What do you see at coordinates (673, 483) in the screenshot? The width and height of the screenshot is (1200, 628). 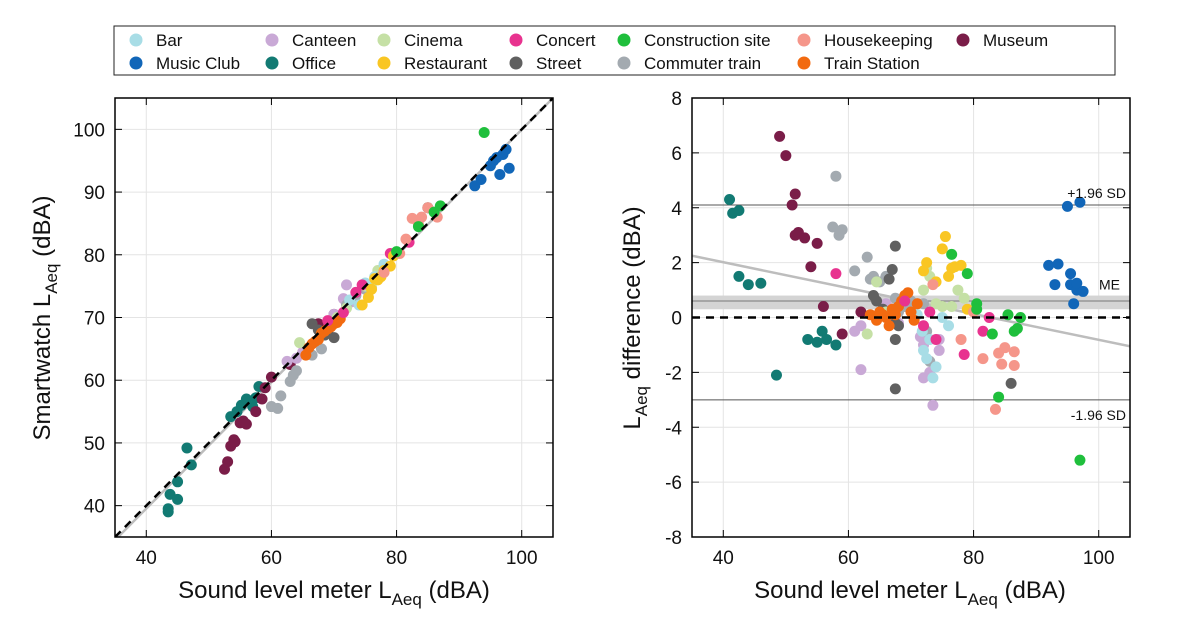 I see `y-tick-label: -6` at bounding box center [673, 483].